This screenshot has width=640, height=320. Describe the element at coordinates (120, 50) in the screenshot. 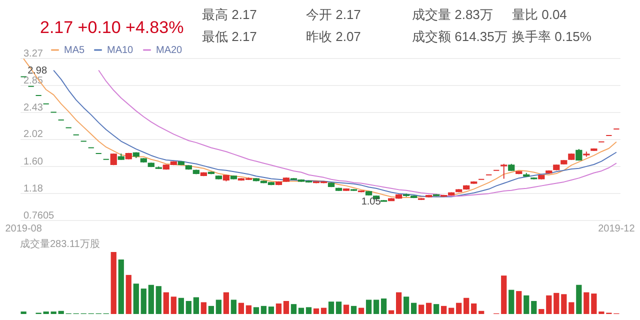

I see `legend-label: MA10` at that location.